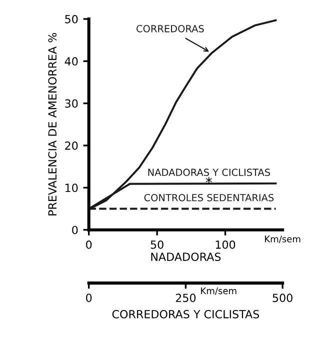 The height and width of the screenshot is (339, 334). Describe the element at coordinates (209, 198) in the screenshot. I see `series-label: CONTROLES SEDENTARIAS` at that location.